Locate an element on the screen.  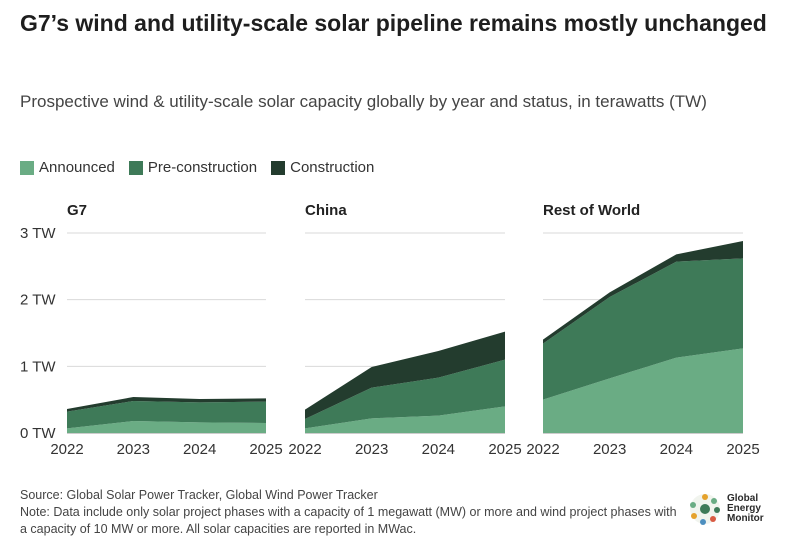
y-tick-label: 1 TW is located at coordinates (38, 366).